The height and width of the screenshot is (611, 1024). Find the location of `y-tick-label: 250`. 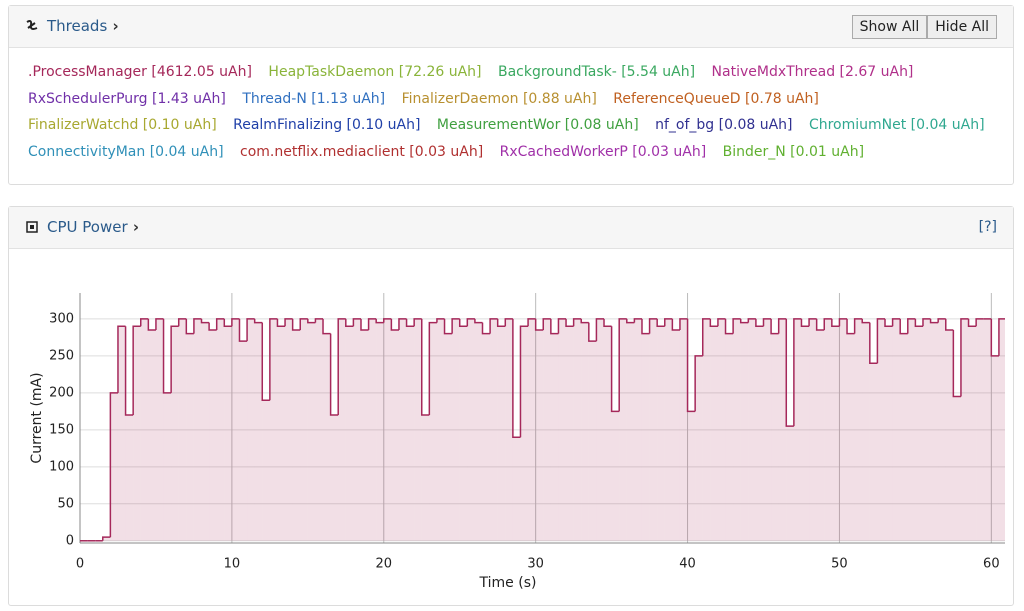

y-tick-label: 250 is located at coordinates (61, 355).